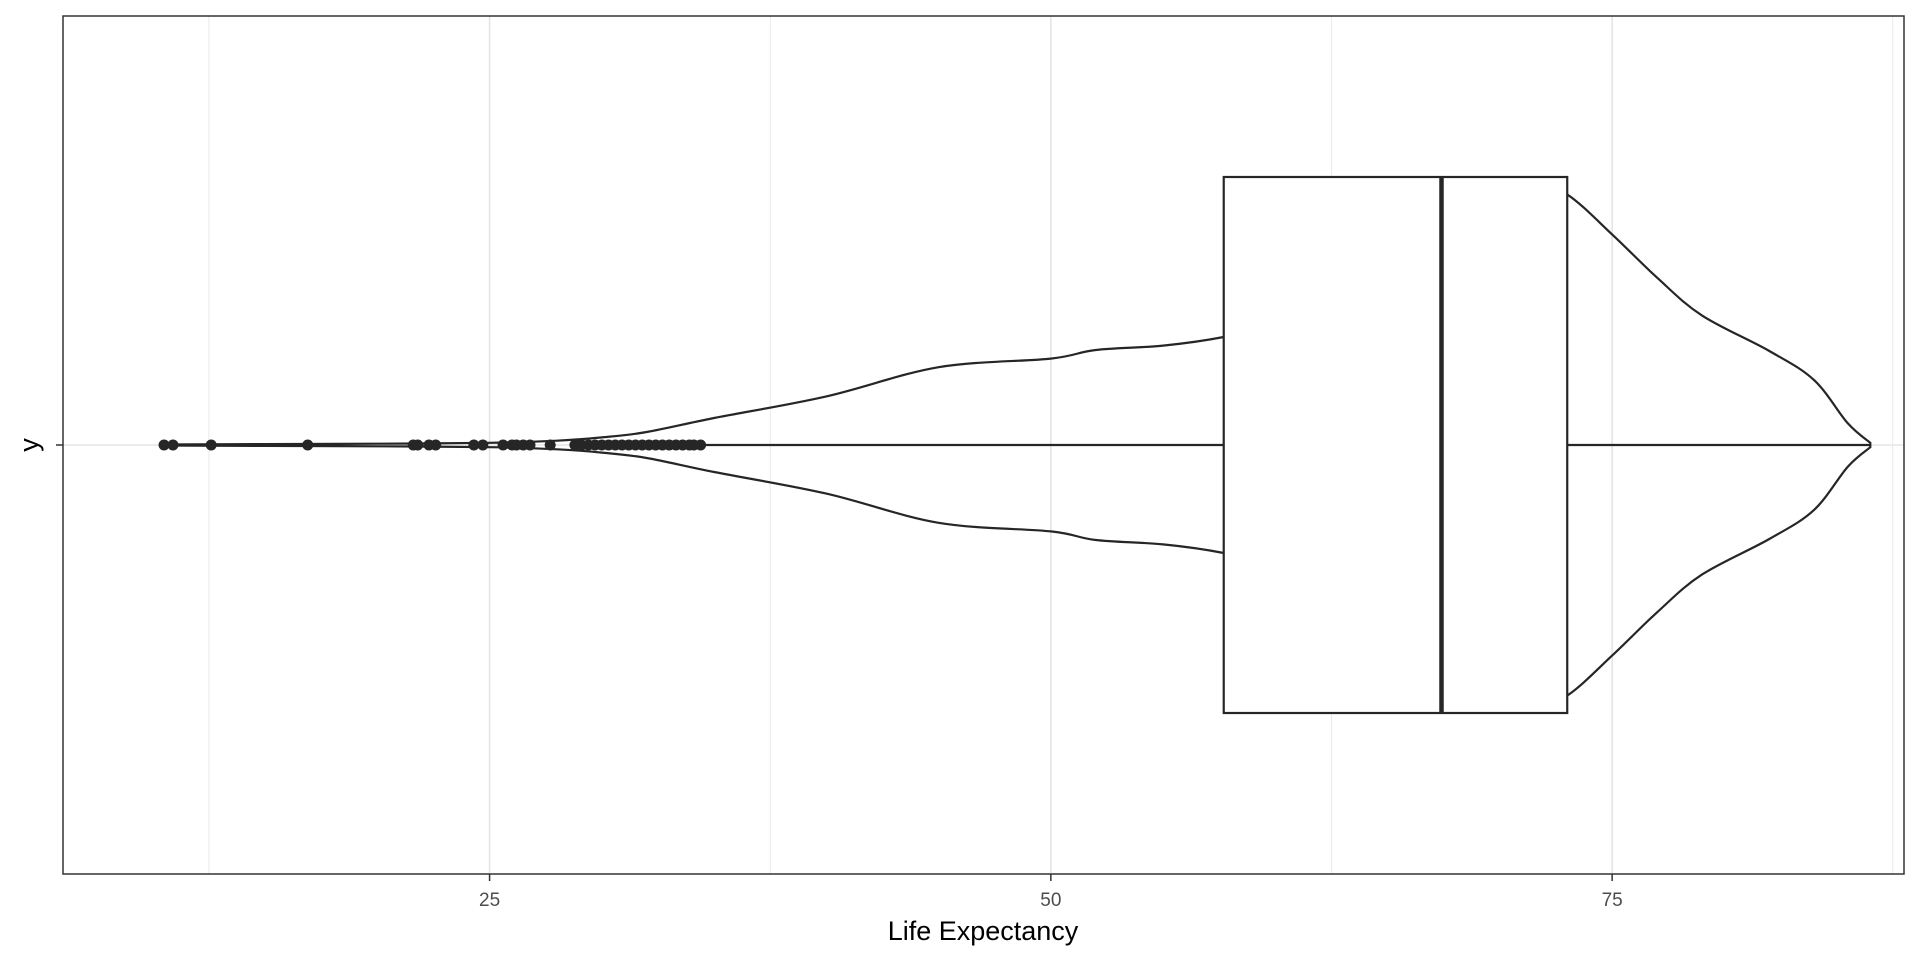 This screenshot has height=960, width=1920. Describe the element at coordinates (1612, 900) in the screenshot. I see `x-tick-label: 75` at that location.